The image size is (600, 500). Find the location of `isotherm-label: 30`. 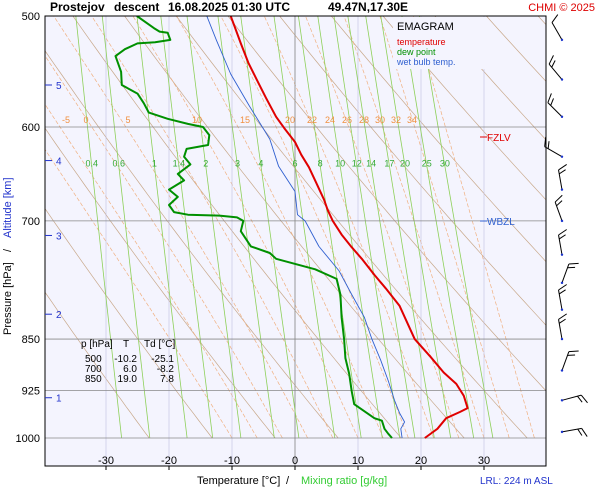

isotherm-label: 30 is located at coordinates (380, 120).